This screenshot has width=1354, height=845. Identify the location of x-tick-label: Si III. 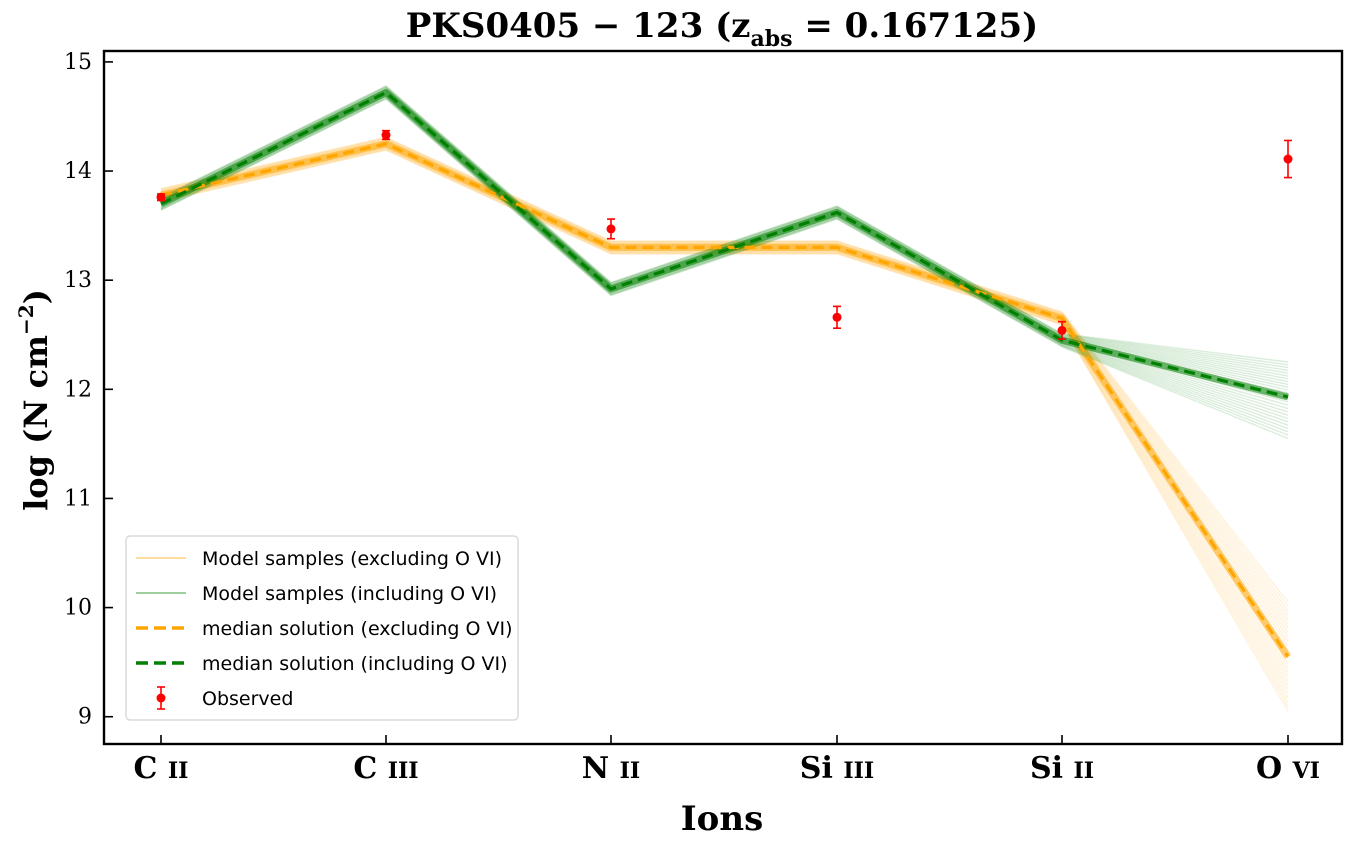
(837, 768).